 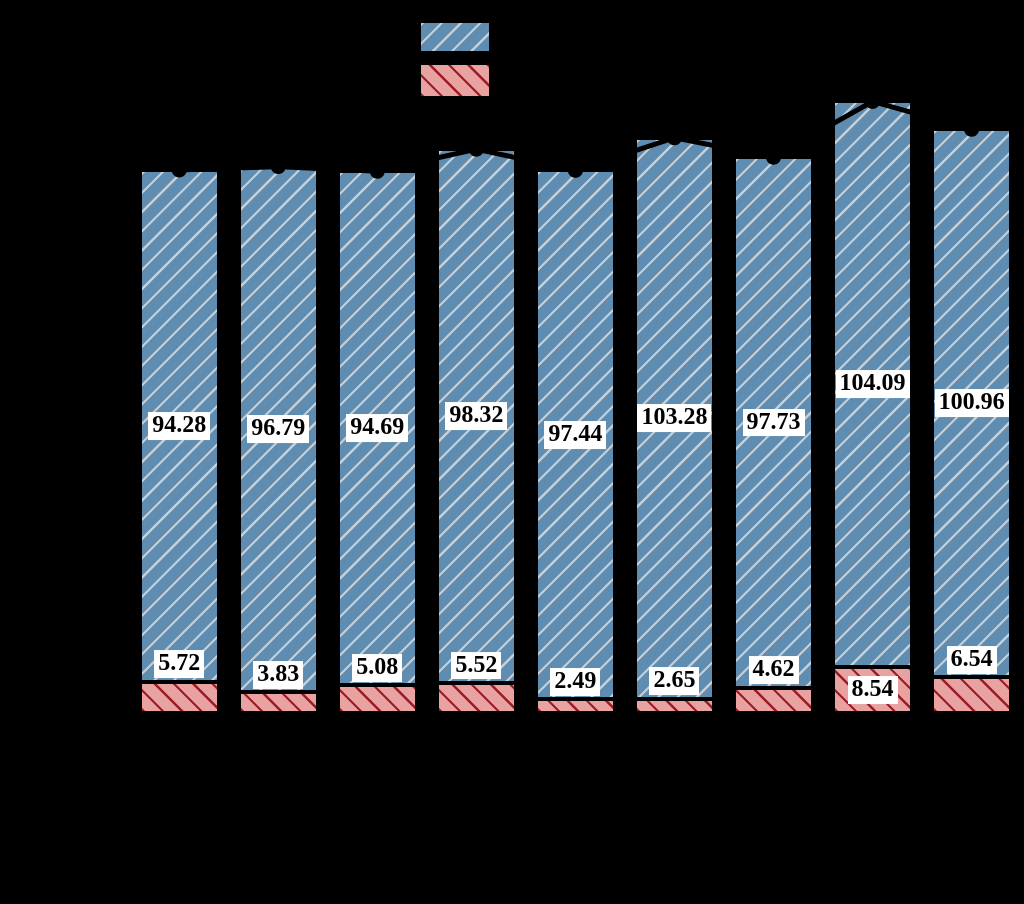 What do you see at coordinates (872, 384) in the screenshot?
I see `bar-value-label-blue: 104.09` at bounding box center [872, 384].